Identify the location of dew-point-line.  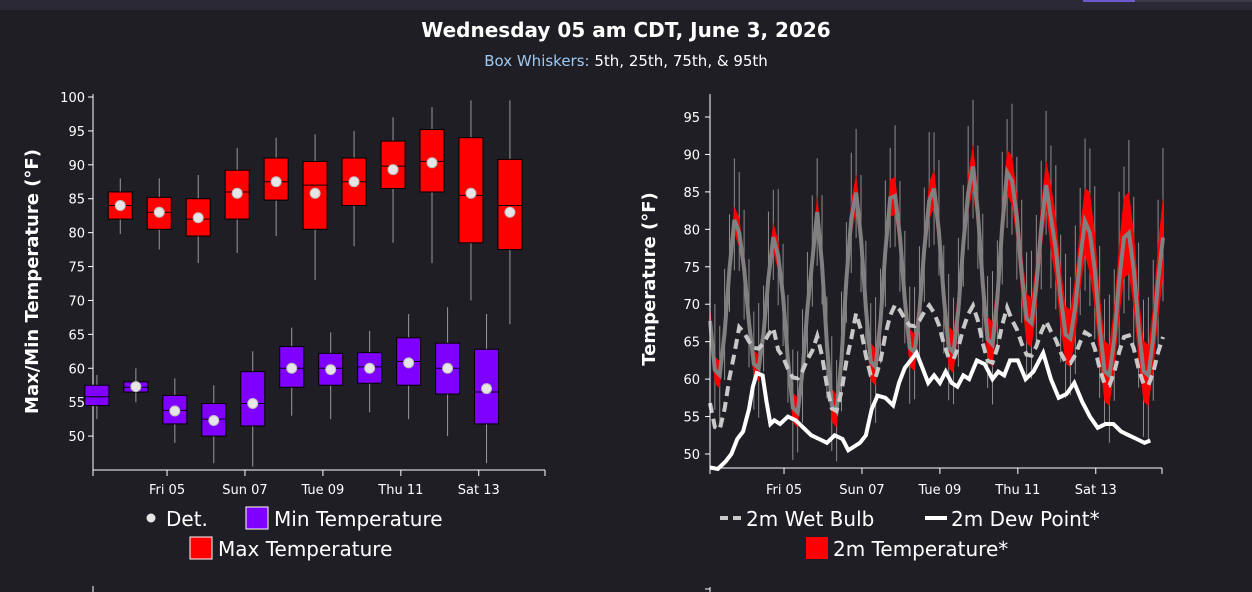
(930, 409).